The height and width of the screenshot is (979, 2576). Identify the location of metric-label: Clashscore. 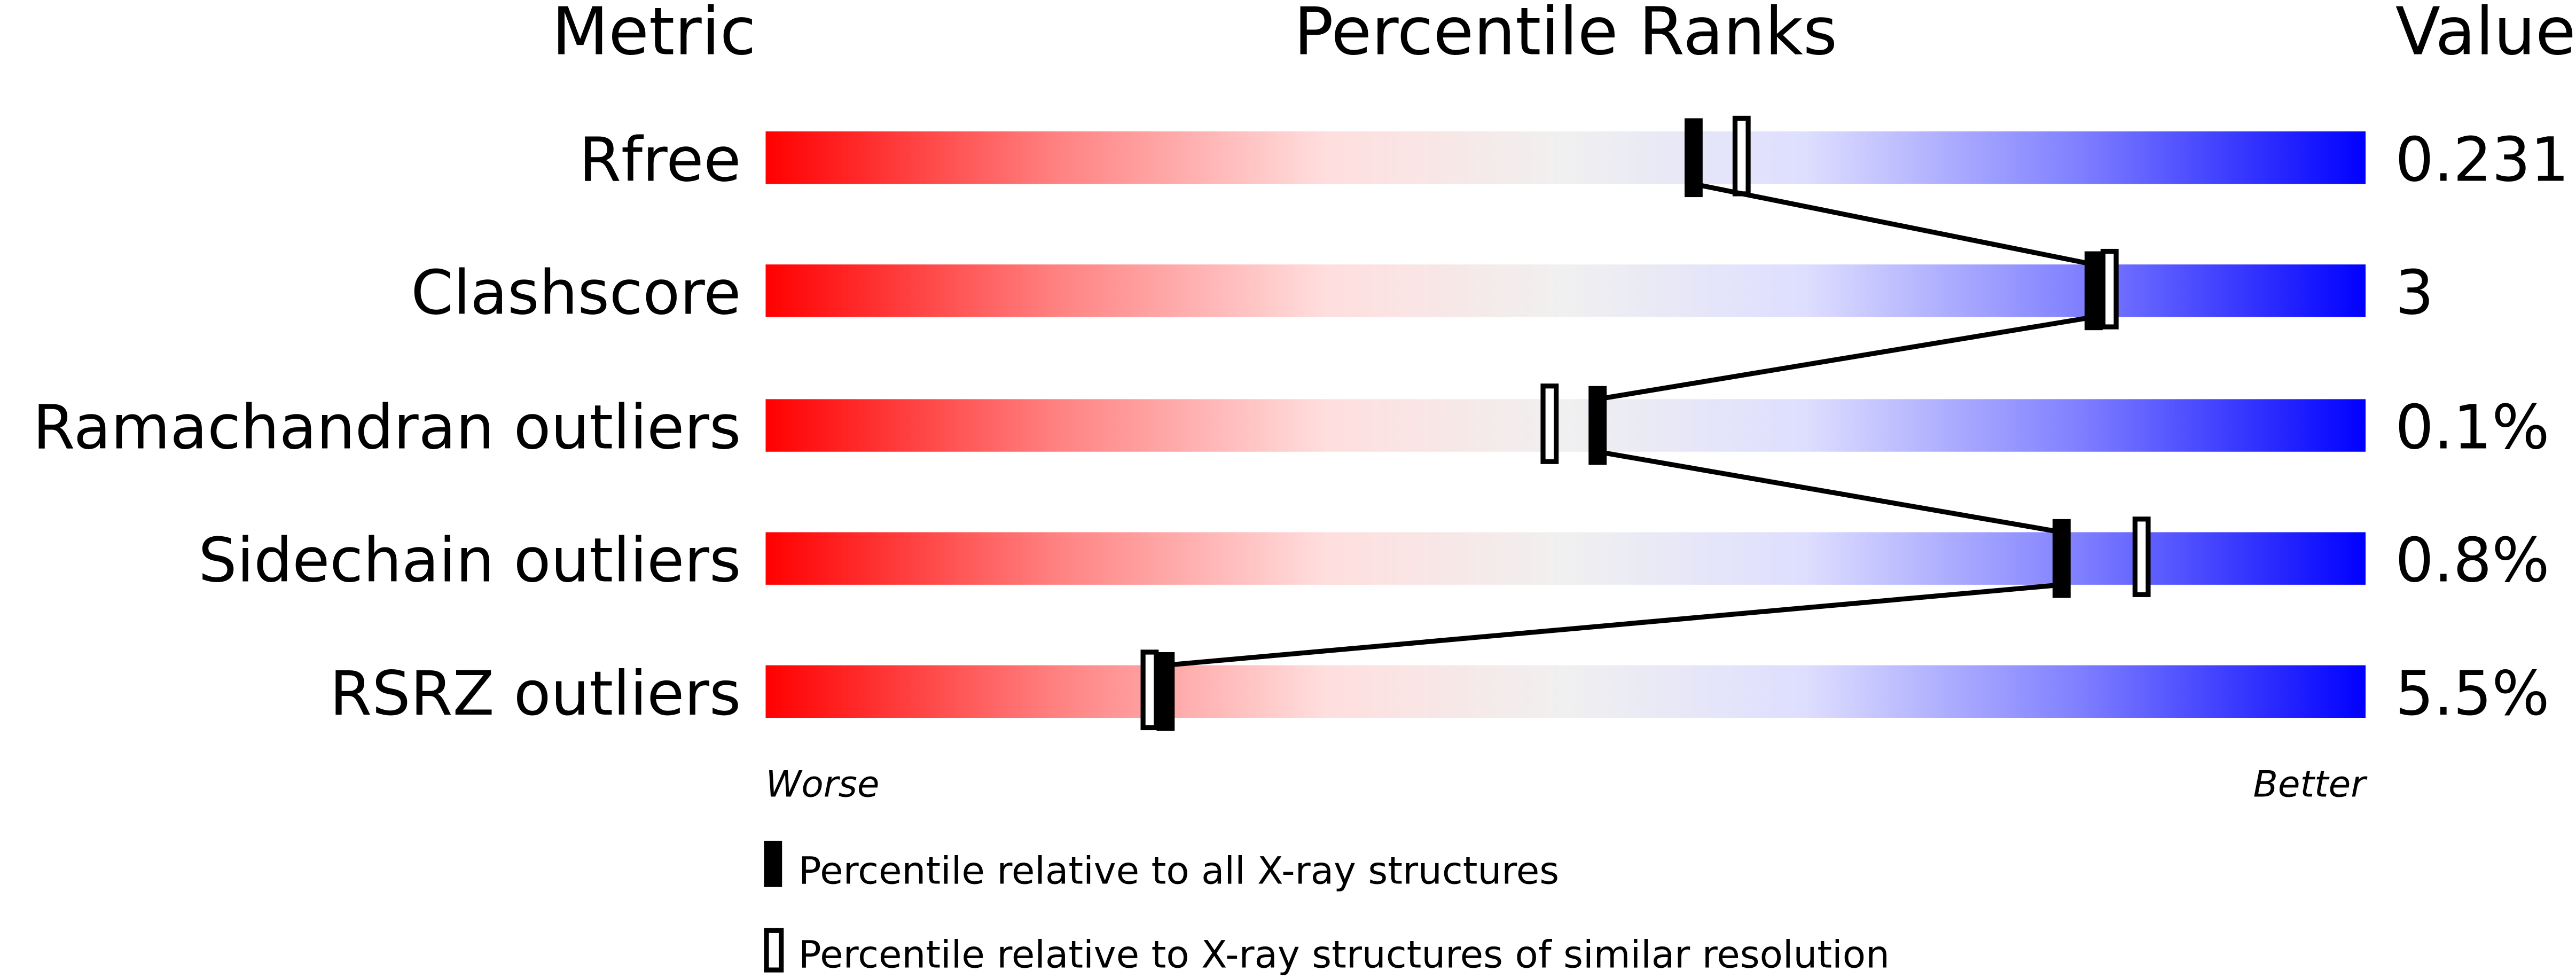
(576, 292).